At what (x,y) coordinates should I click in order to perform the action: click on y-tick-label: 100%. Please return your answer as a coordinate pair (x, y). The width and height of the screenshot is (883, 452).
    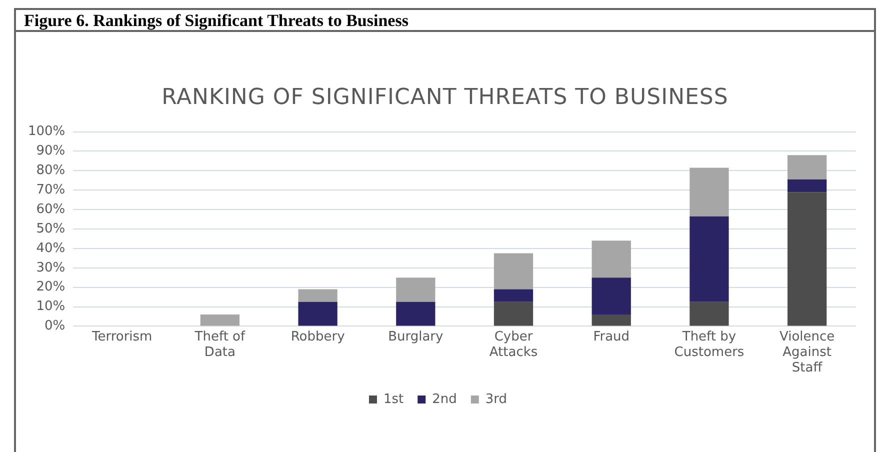
    Looking at the image, I should click on (47, 132).